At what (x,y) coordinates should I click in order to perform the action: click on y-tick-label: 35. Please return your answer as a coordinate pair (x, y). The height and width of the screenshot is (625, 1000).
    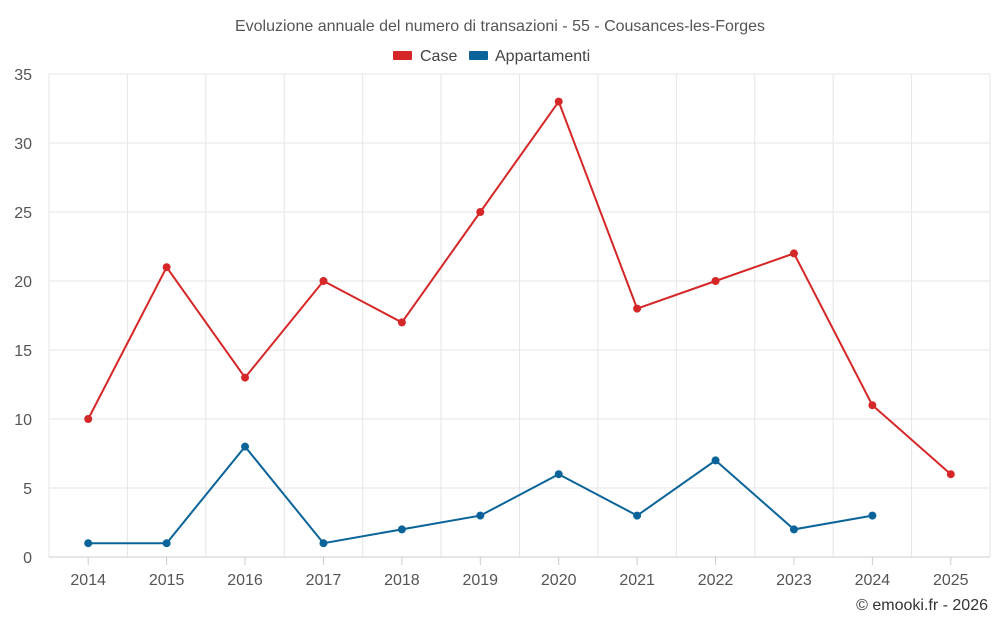
    Looking at the image, I should click on (23, 75).